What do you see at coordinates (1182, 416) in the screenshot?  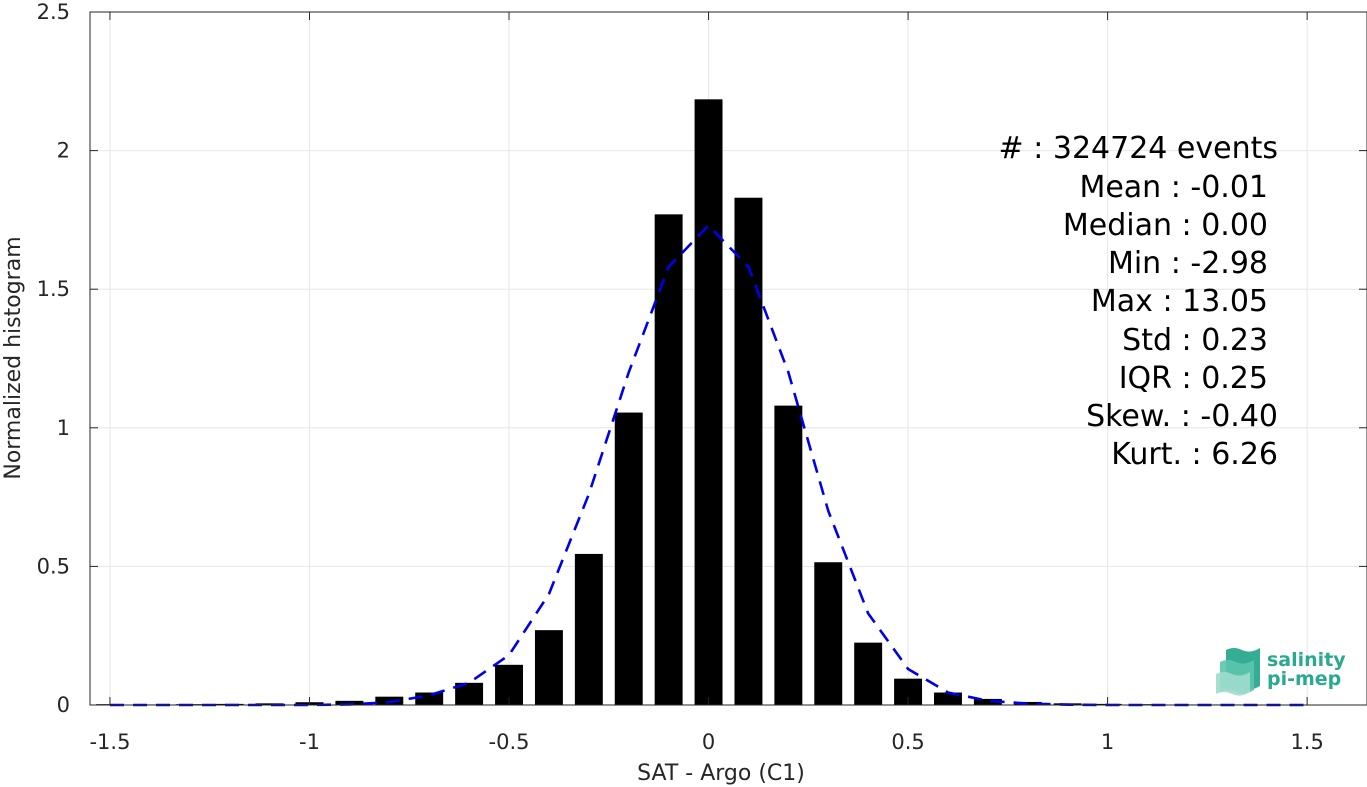 I see `stat-skew: Skew. : -0.40` at bounding box center [1182, 416].